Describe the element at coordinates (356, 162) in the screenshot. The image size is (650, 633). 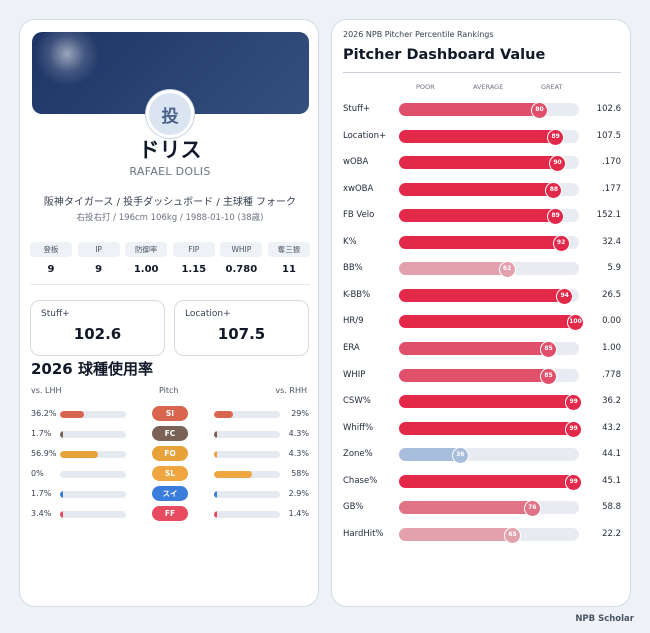
I see `stat-name: wOBA` at that location.